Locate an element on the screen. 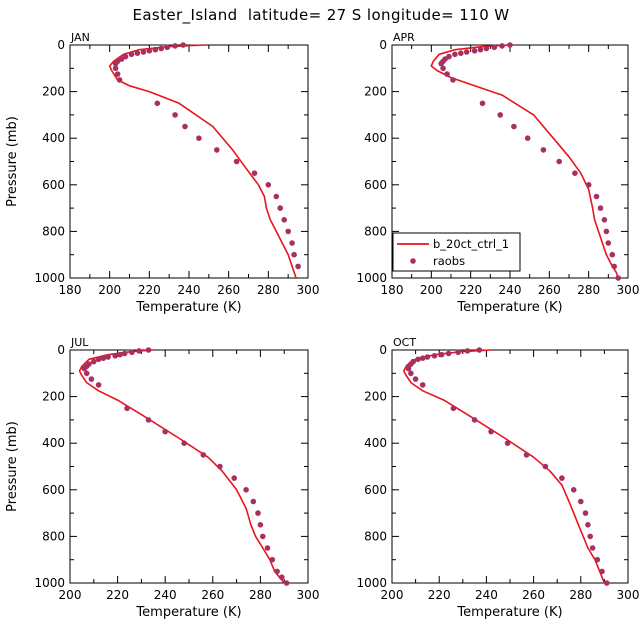 The image size is (643, 644). x-tick-label: 180 is located at coordinates (70, 290).